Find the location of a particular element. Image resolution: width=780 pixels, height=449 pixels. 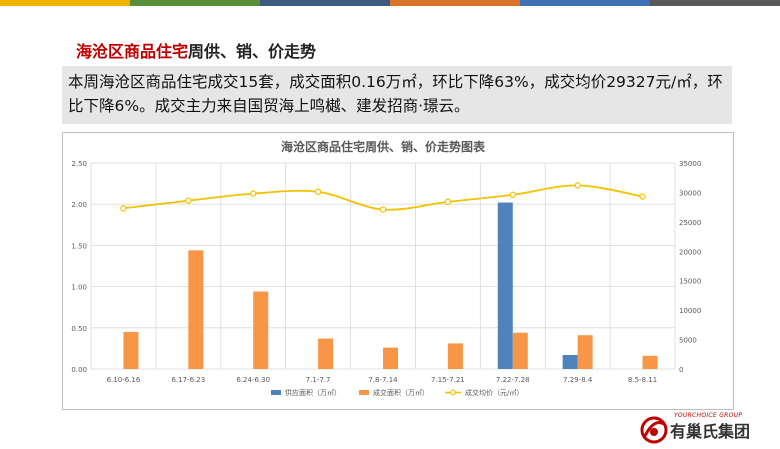

x-tick-label: 7.1-7.7 is located at coordinates (318, 380).